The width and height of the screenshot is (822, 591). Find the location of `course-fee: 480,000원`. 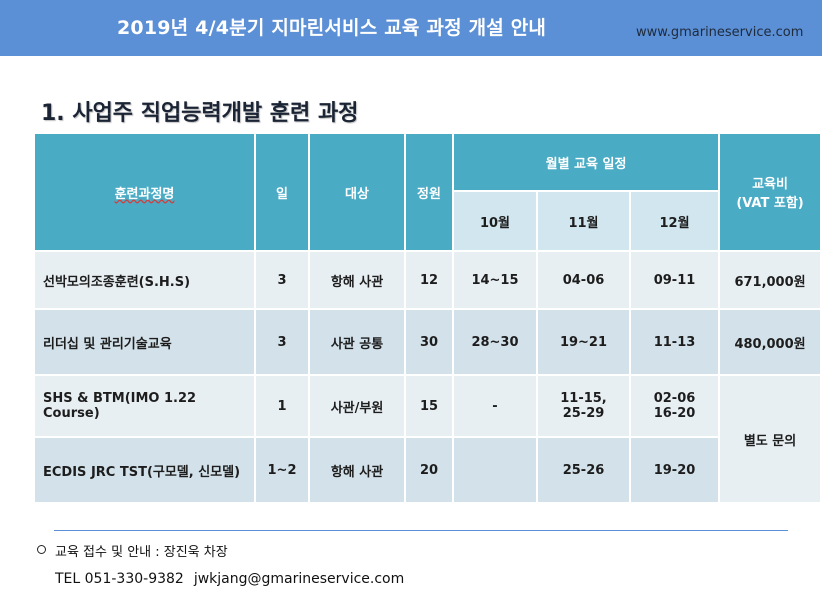

course-fee: 480,000원 is located at coordinates (770, 342).